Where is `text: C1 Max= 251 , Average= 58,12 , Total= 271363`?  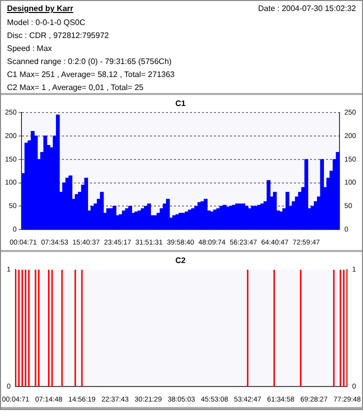
text: C1 Max= 251 , Average= 58,12 , Total= 271363 is located at coordinates (91, 74).